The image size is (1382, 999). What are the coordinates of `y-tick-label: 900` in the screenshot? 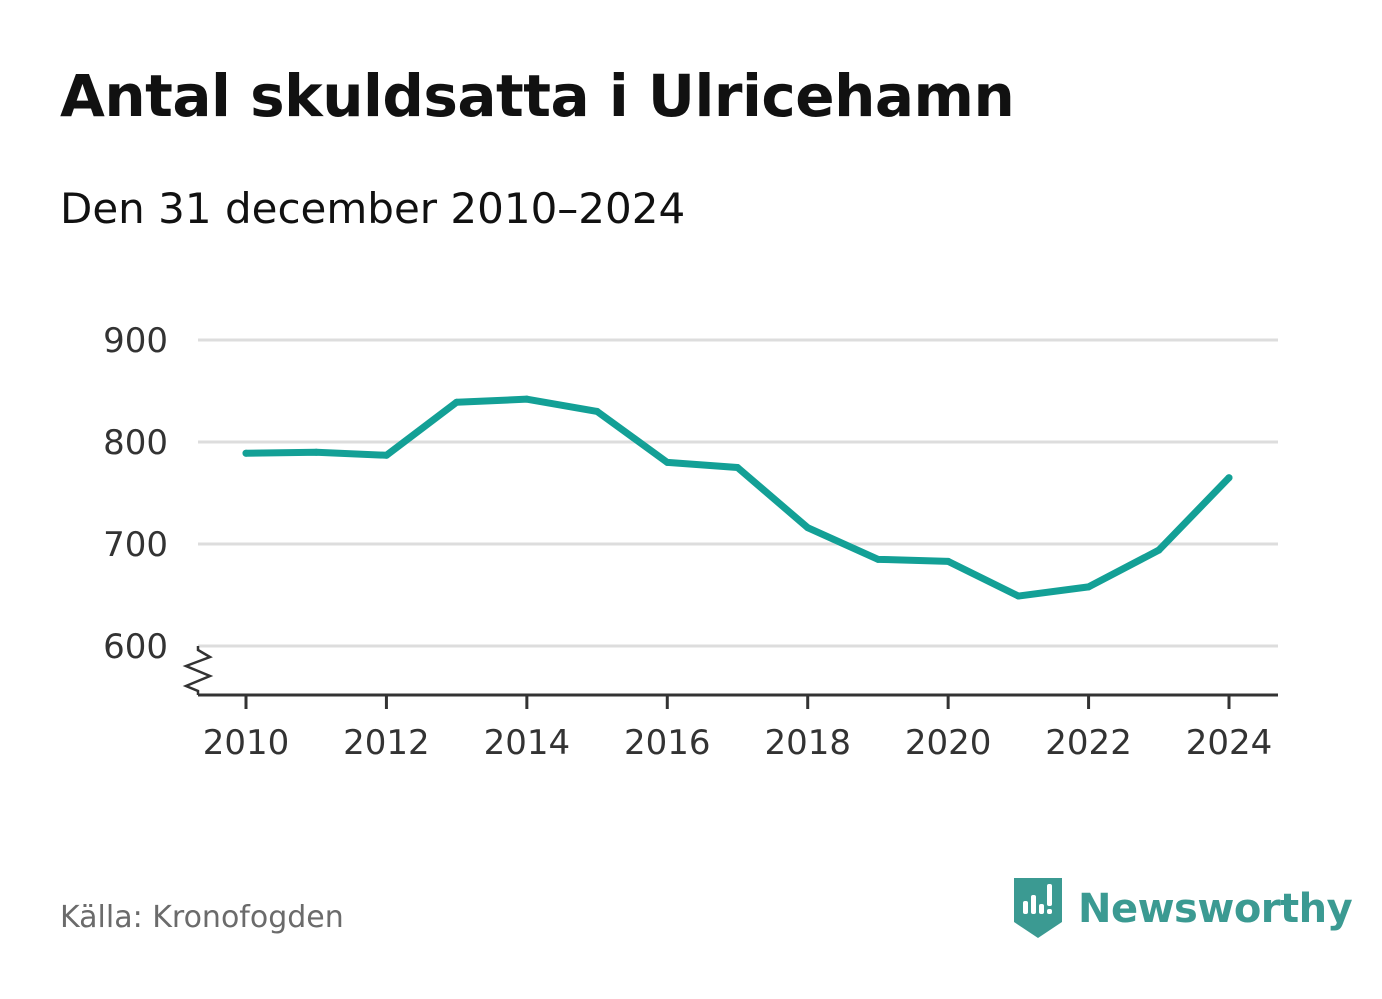 It's located at (135, 341).